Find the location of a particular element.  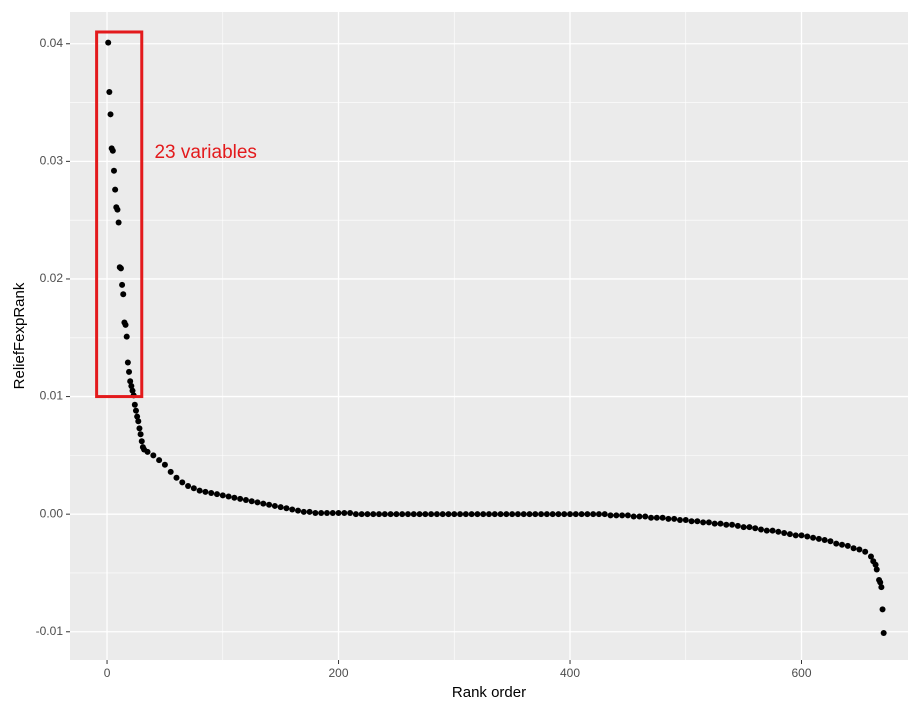

x-tick-label: 600 is located at coordinates (801, 673).